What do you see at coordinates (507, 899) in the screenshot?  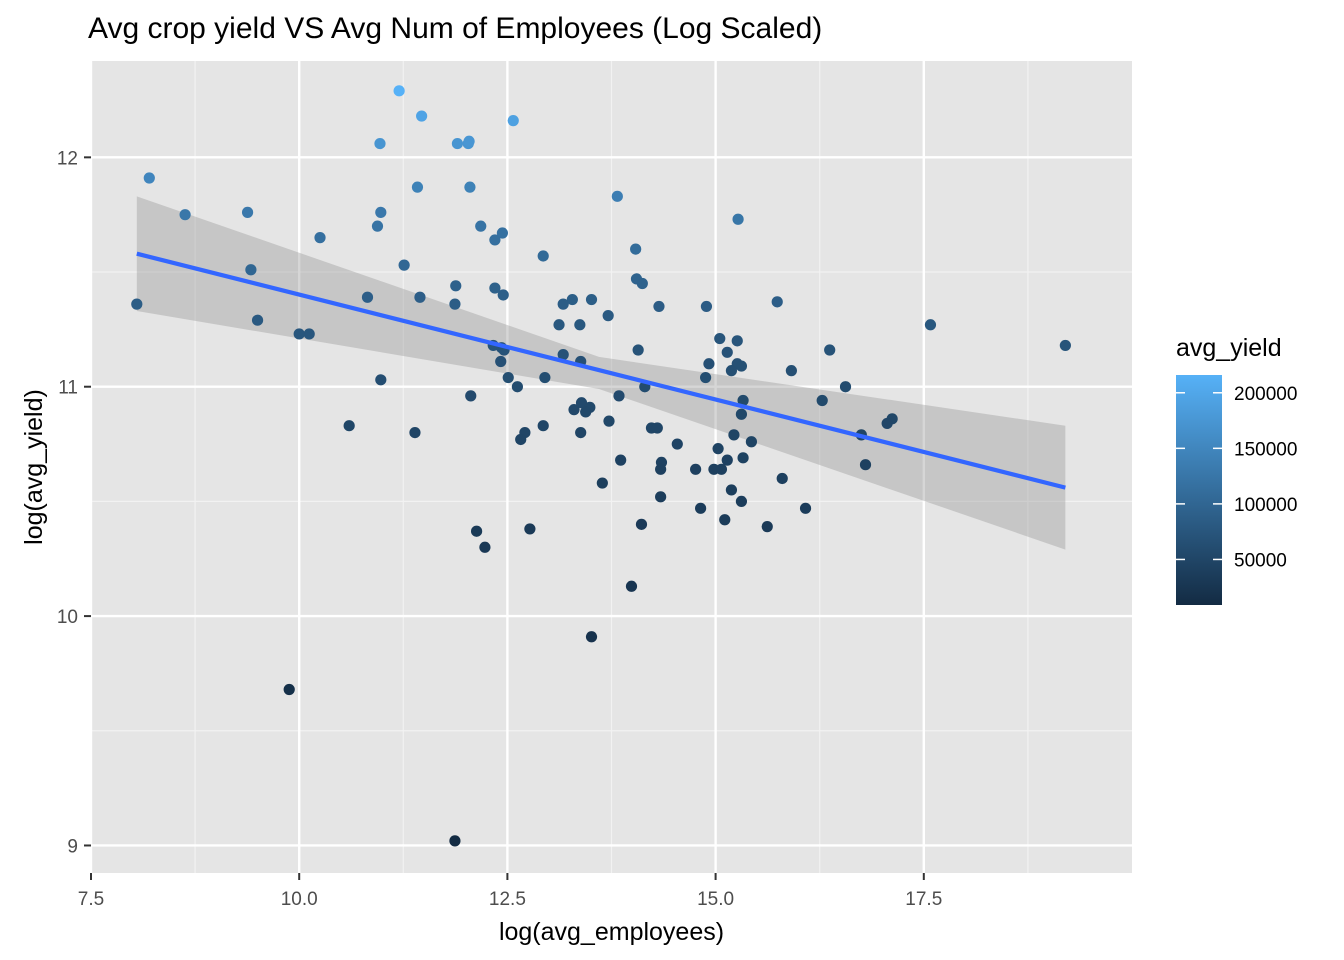 I see `x-tick-label: 12.5` at bounding box center [507, 899].